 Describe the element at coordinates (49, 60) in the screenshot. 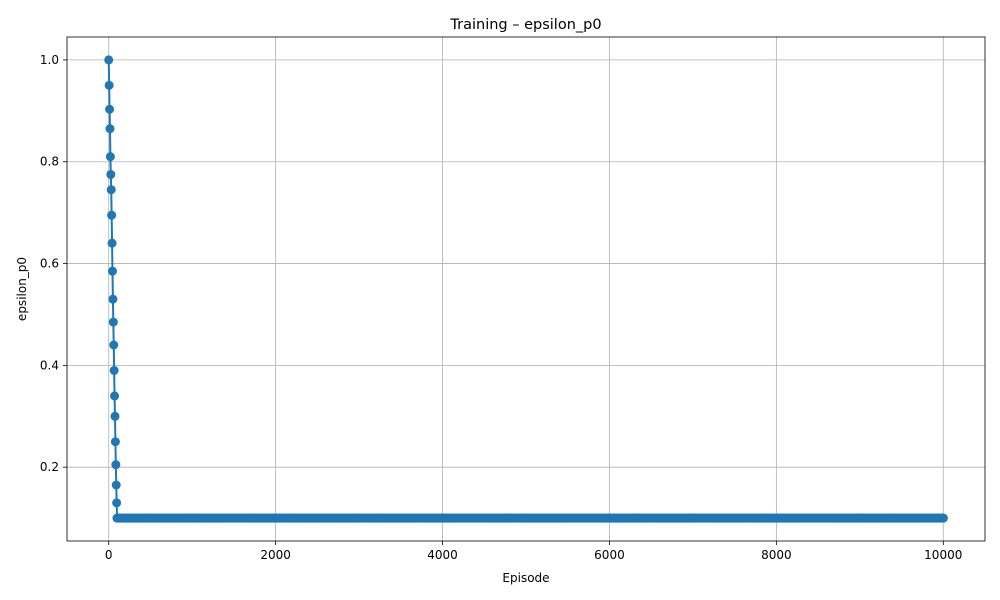

I see `y-tick-label: 1.0` at that location.